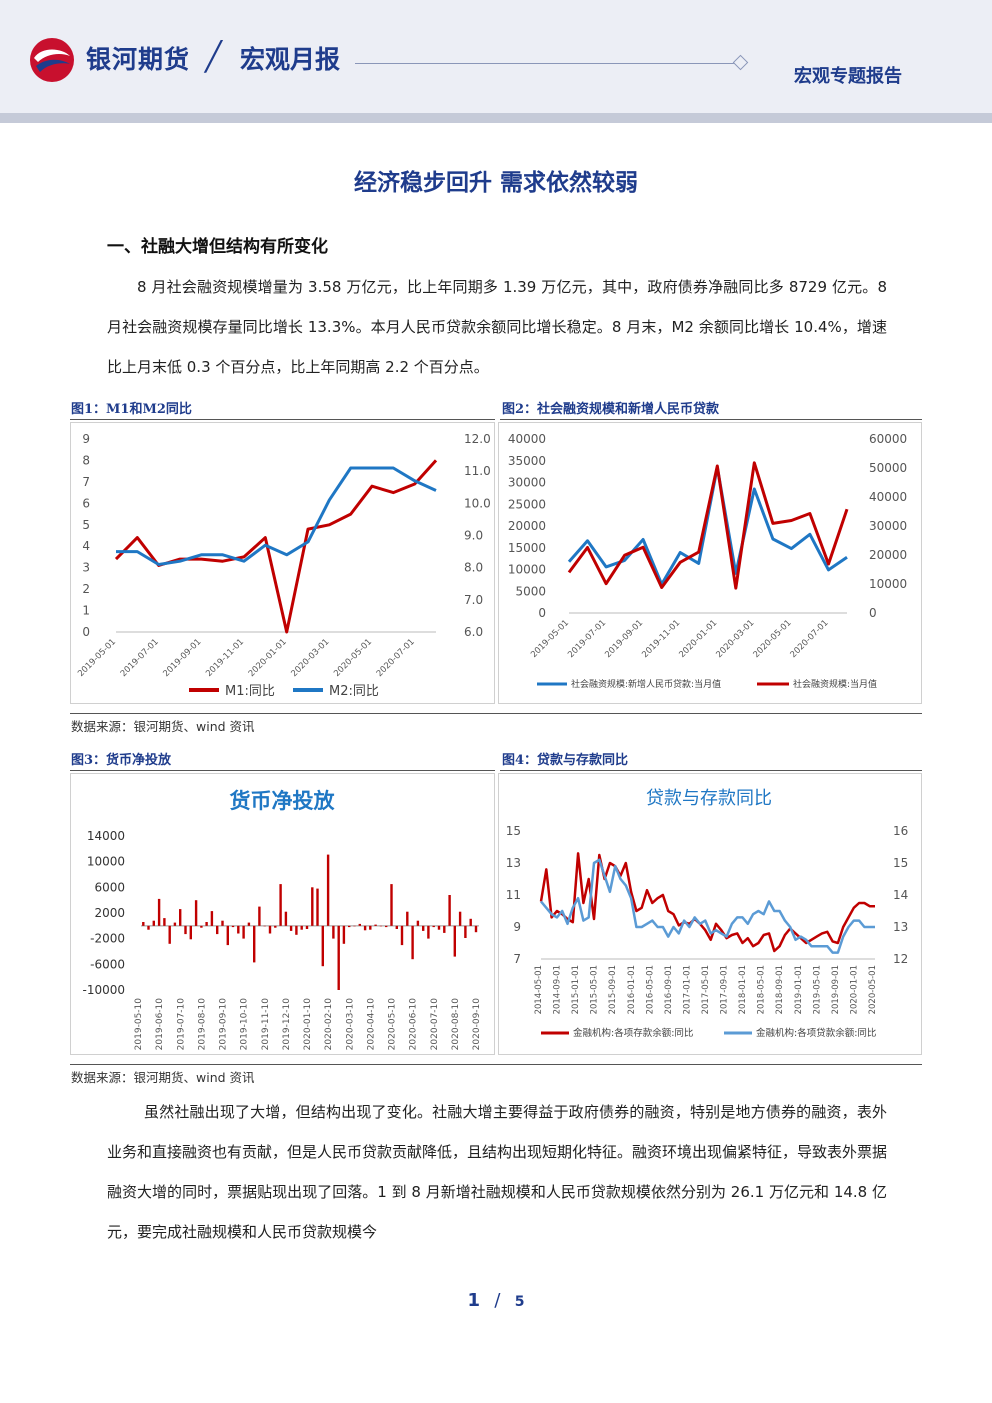 This screenshot has width=992, height=1403. What do you see at coordinates (519, 1302) in the screenshot?
I see `page-total: 5` at bounding box center [519, 1302].